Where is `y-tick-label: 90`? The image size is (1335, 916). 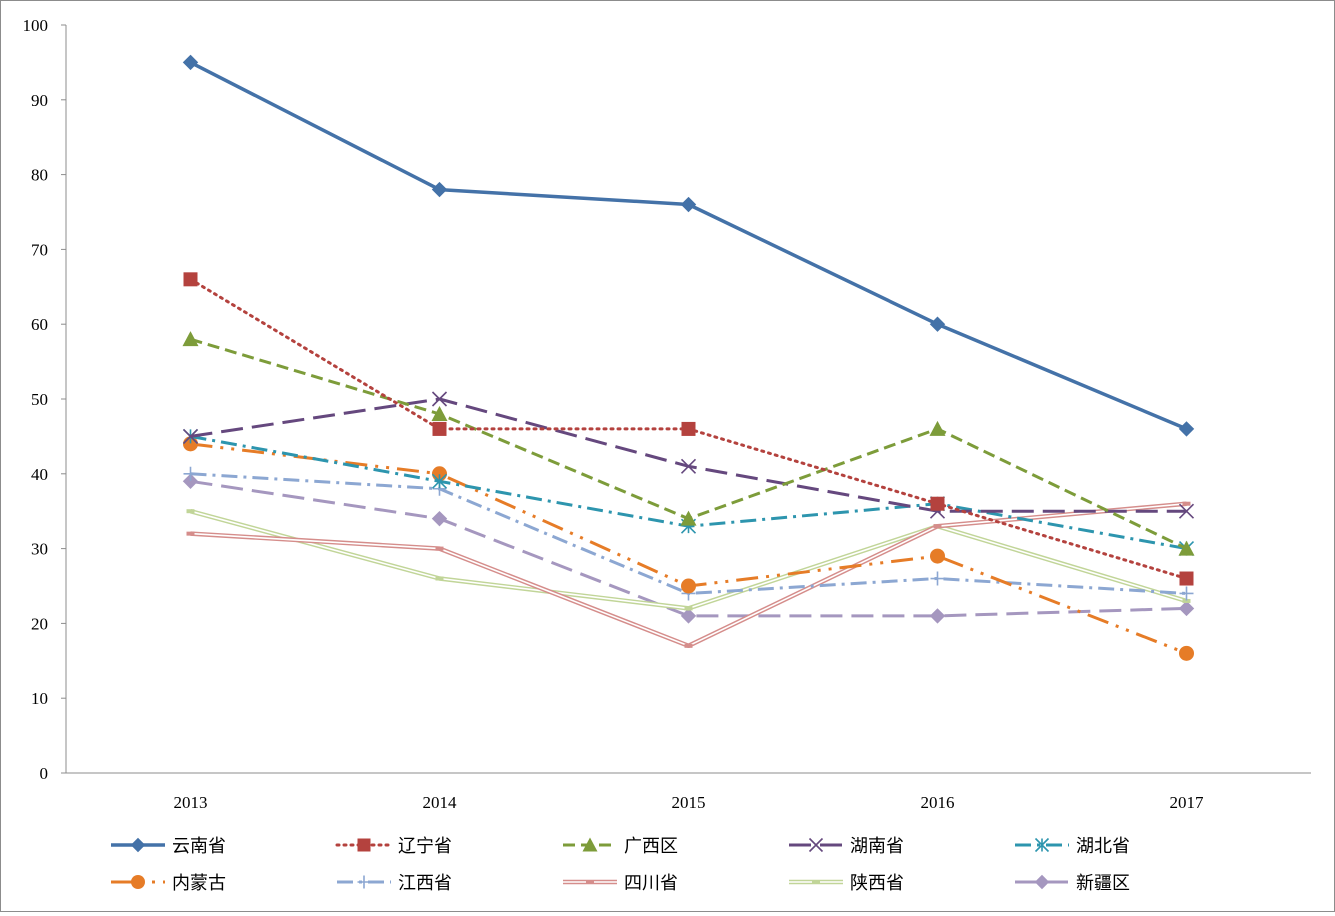 y-tick-label: 90 is located at coordinates (39, 100).